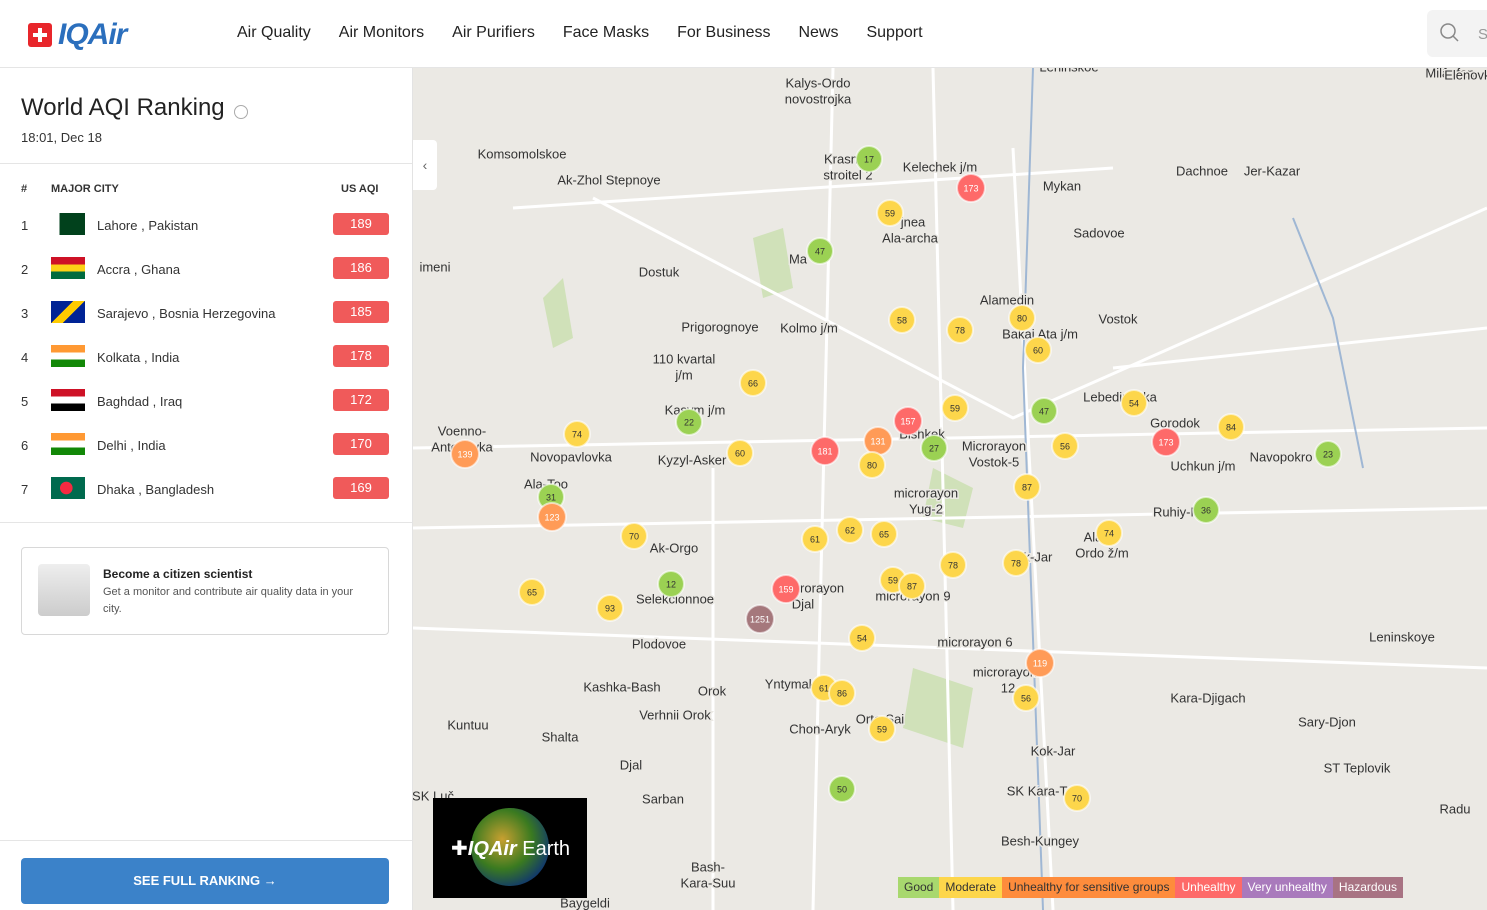 This screenshot has width=1487, height=910. I want to click on place-label: Vostok, so click(1118, 318).